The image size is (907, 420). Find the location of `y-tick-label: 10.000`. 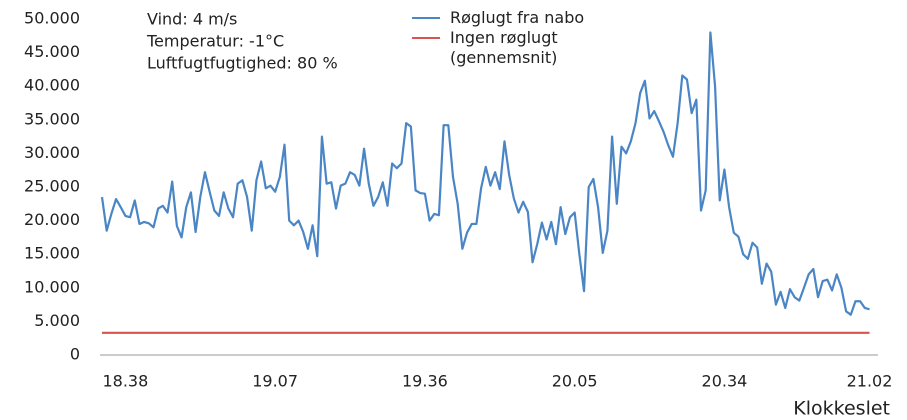

y-tick-label: 10.000 is located at coordinates (52, 286).